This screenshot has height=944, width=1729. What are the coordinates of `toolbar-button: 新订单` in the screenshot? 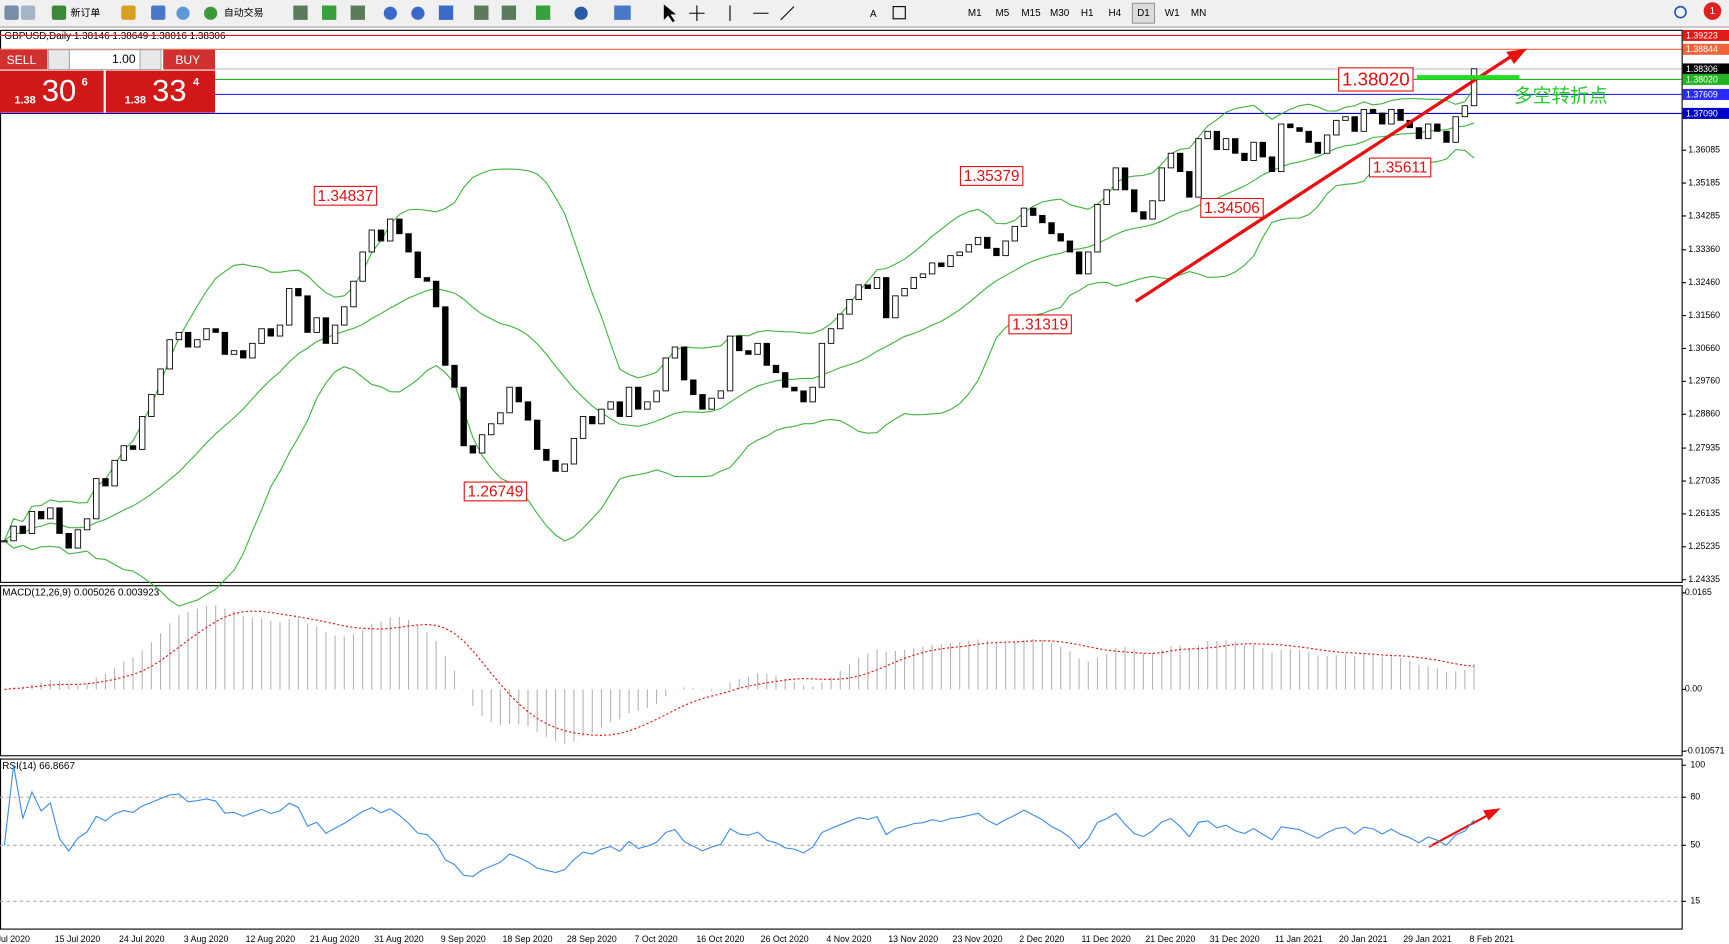 It's located at (86, 12).